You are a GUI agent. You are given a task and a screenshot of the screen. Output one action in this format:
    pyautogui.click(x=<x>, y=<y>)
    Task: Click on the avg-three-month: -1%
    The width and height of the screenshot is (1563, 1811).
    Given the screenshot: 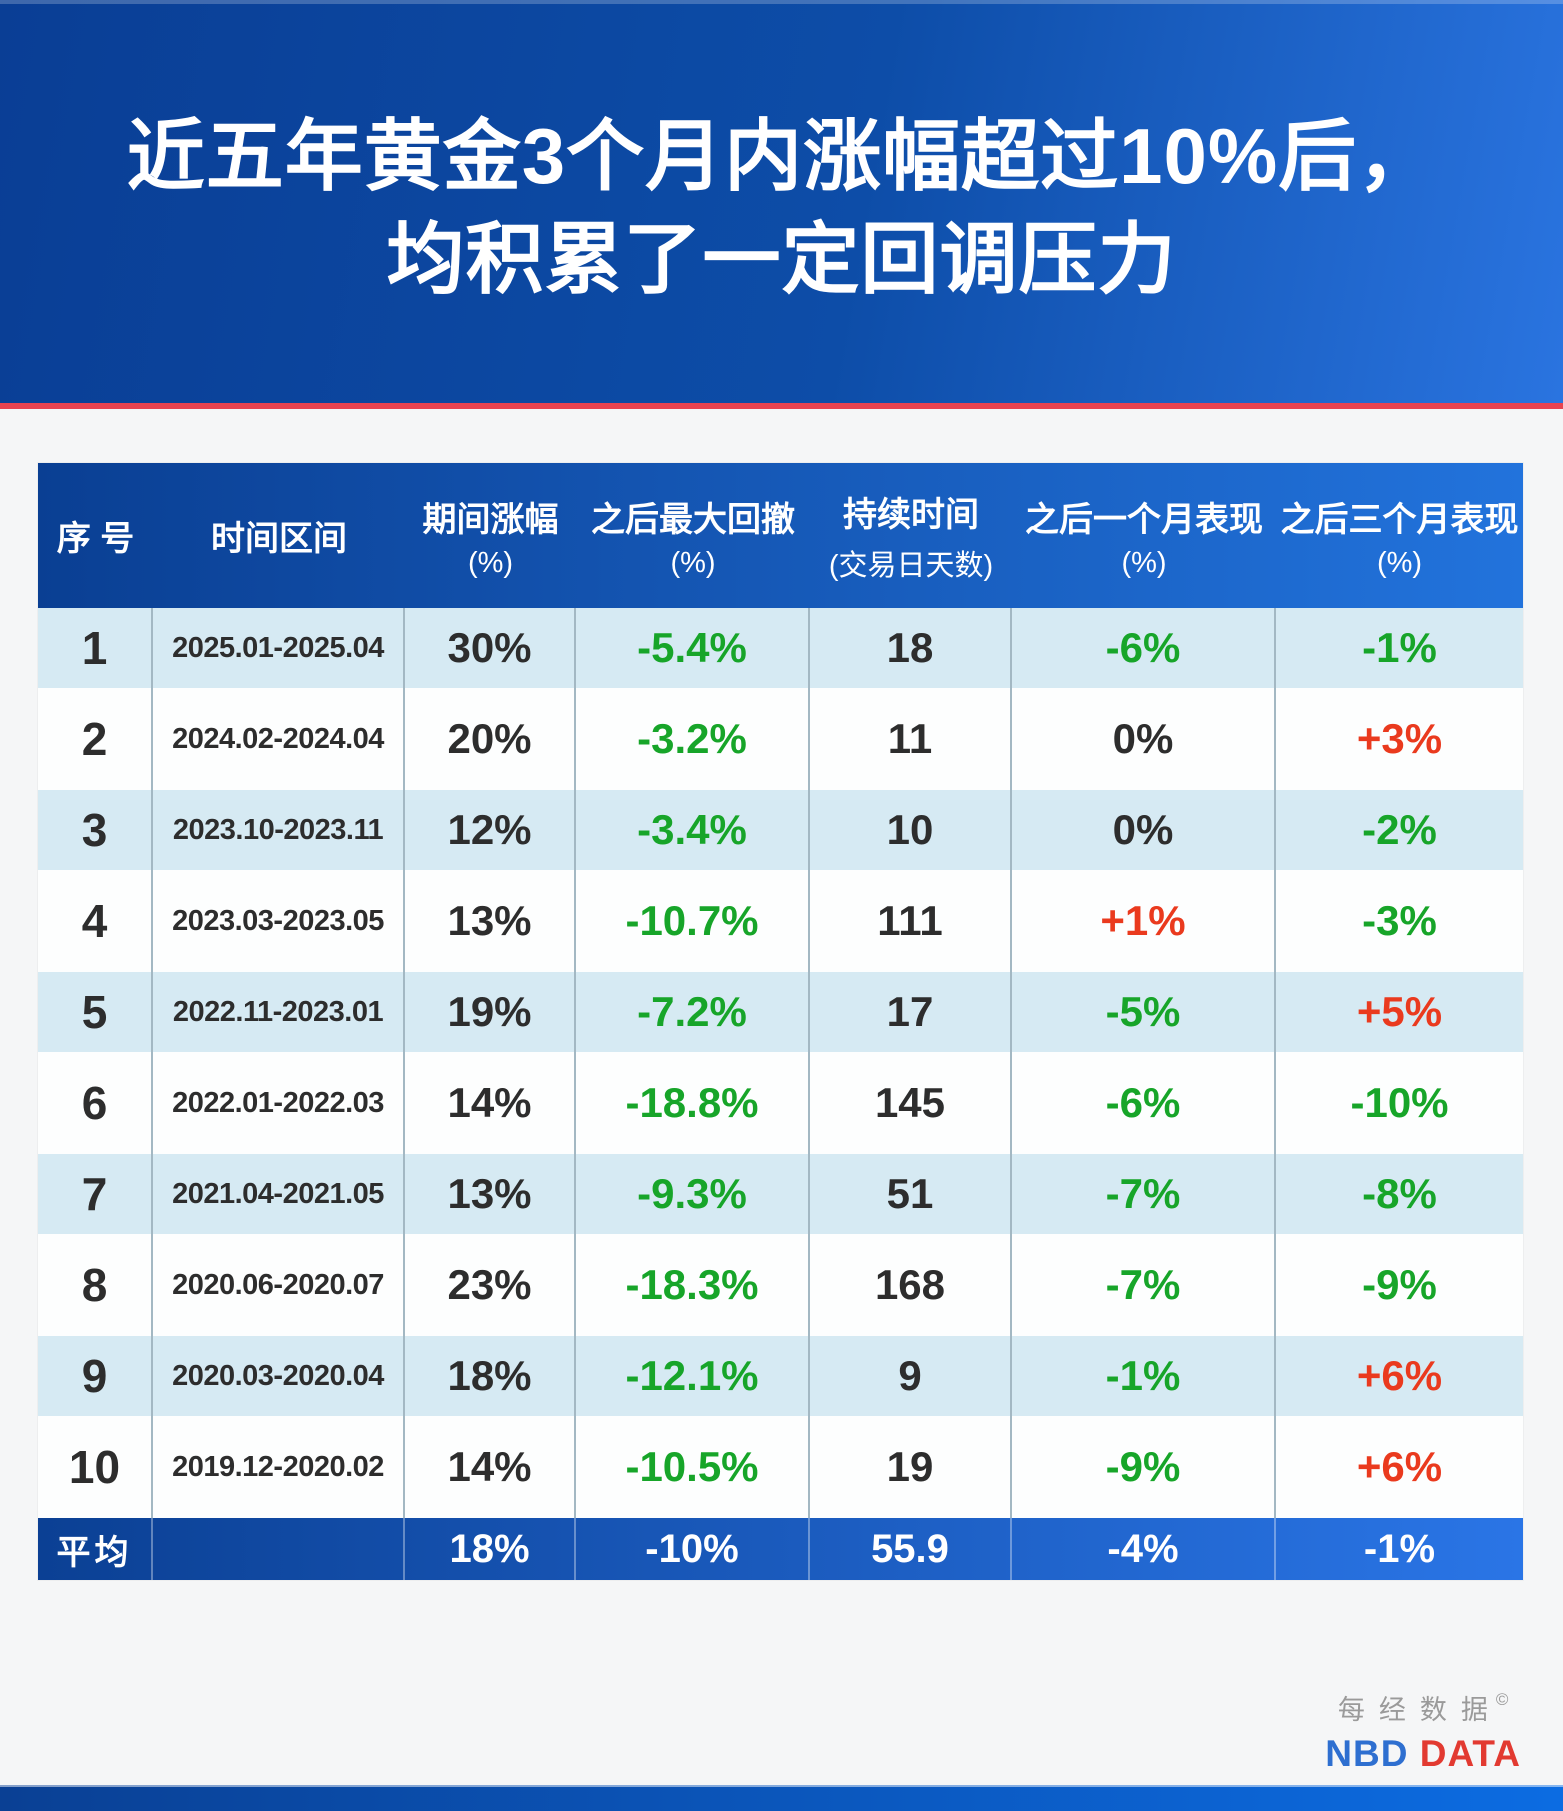 What is the action you would take?
    pyautogui.click(x=1399, y=1548)
    